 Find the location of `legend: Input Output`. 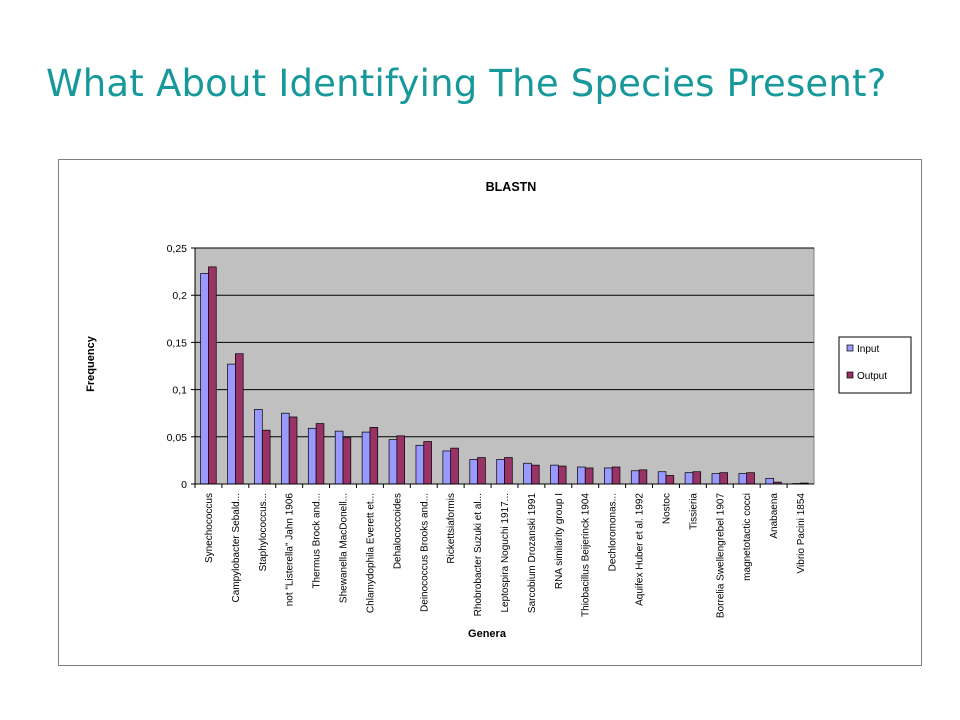

legend: Input Output is located at coordinates (875, 365).